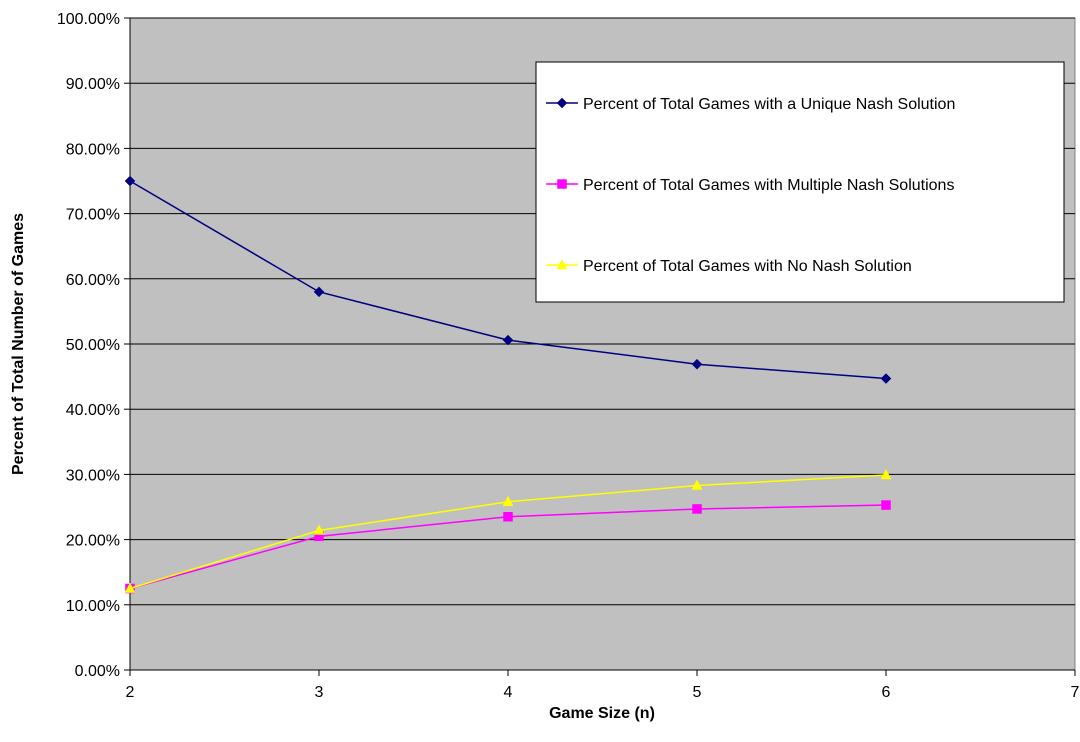 This screenshot has width=1080, height=742. I want to click on y-tick-label: 80.00%, so click(93, 149).